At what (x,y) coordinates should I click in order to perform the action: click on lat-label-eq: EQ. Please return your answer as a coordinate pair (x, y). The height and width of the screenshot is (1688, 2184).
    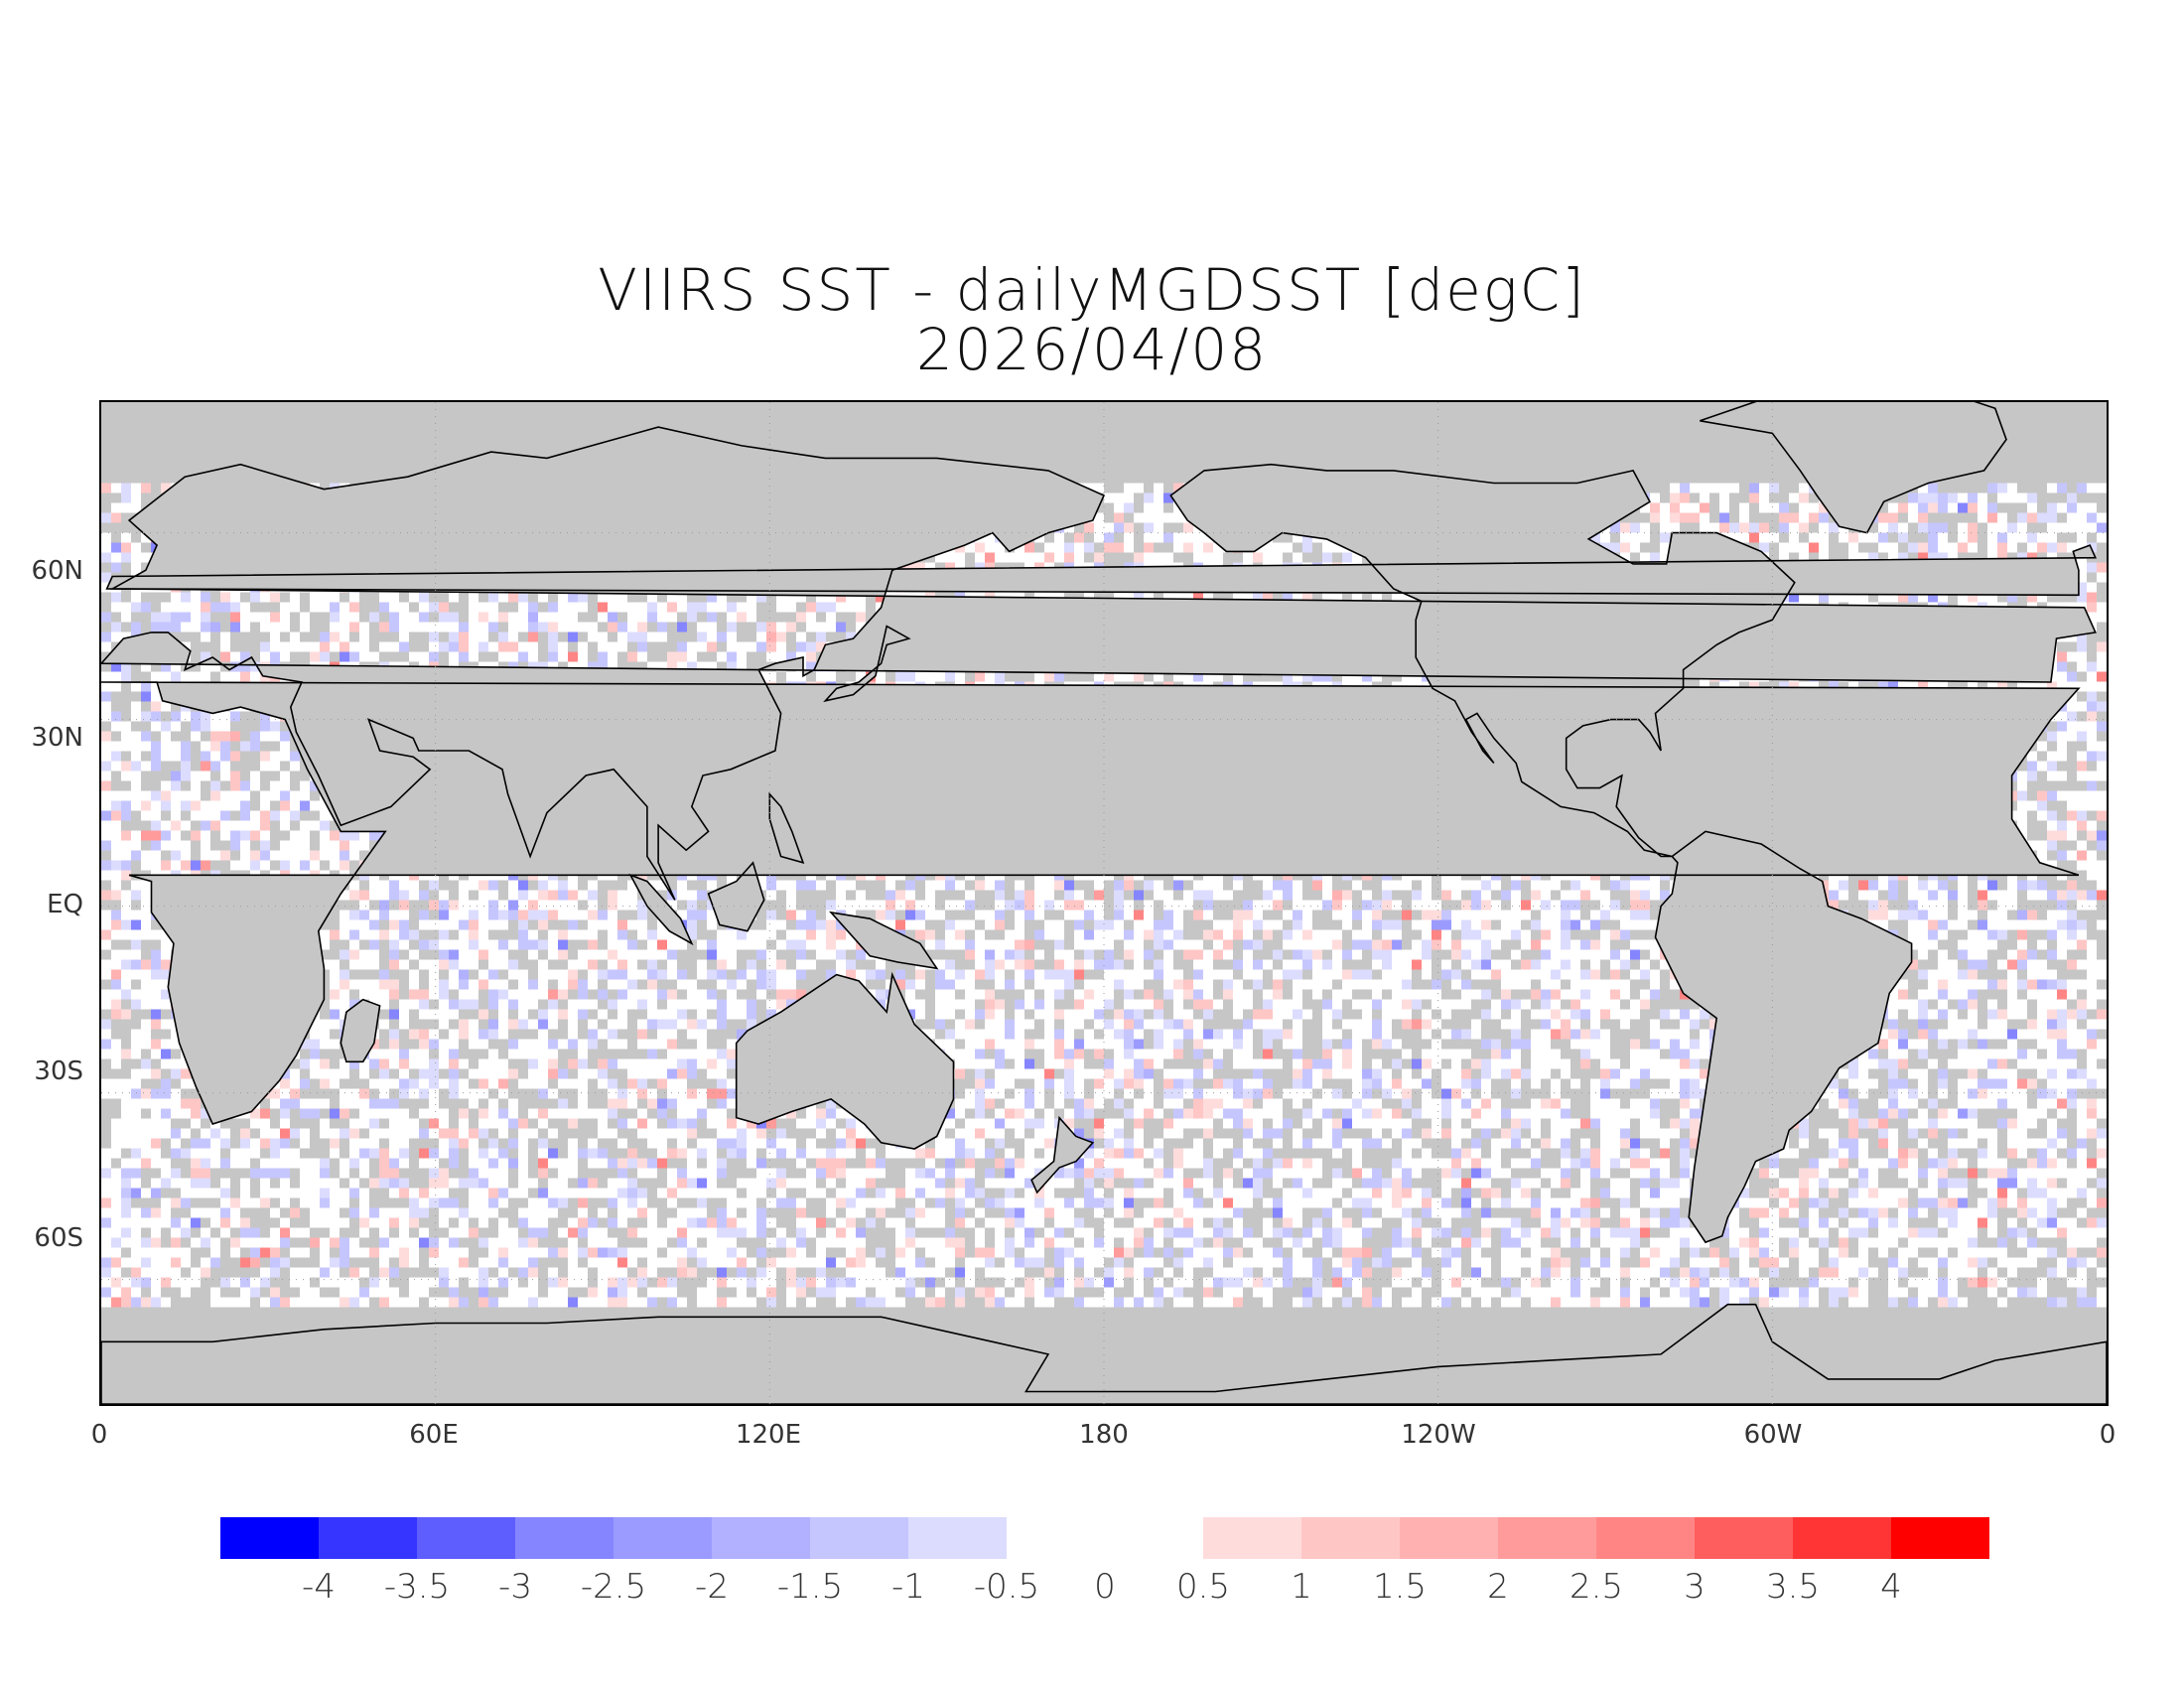
    Looking at the image, I should click on (65, 904).